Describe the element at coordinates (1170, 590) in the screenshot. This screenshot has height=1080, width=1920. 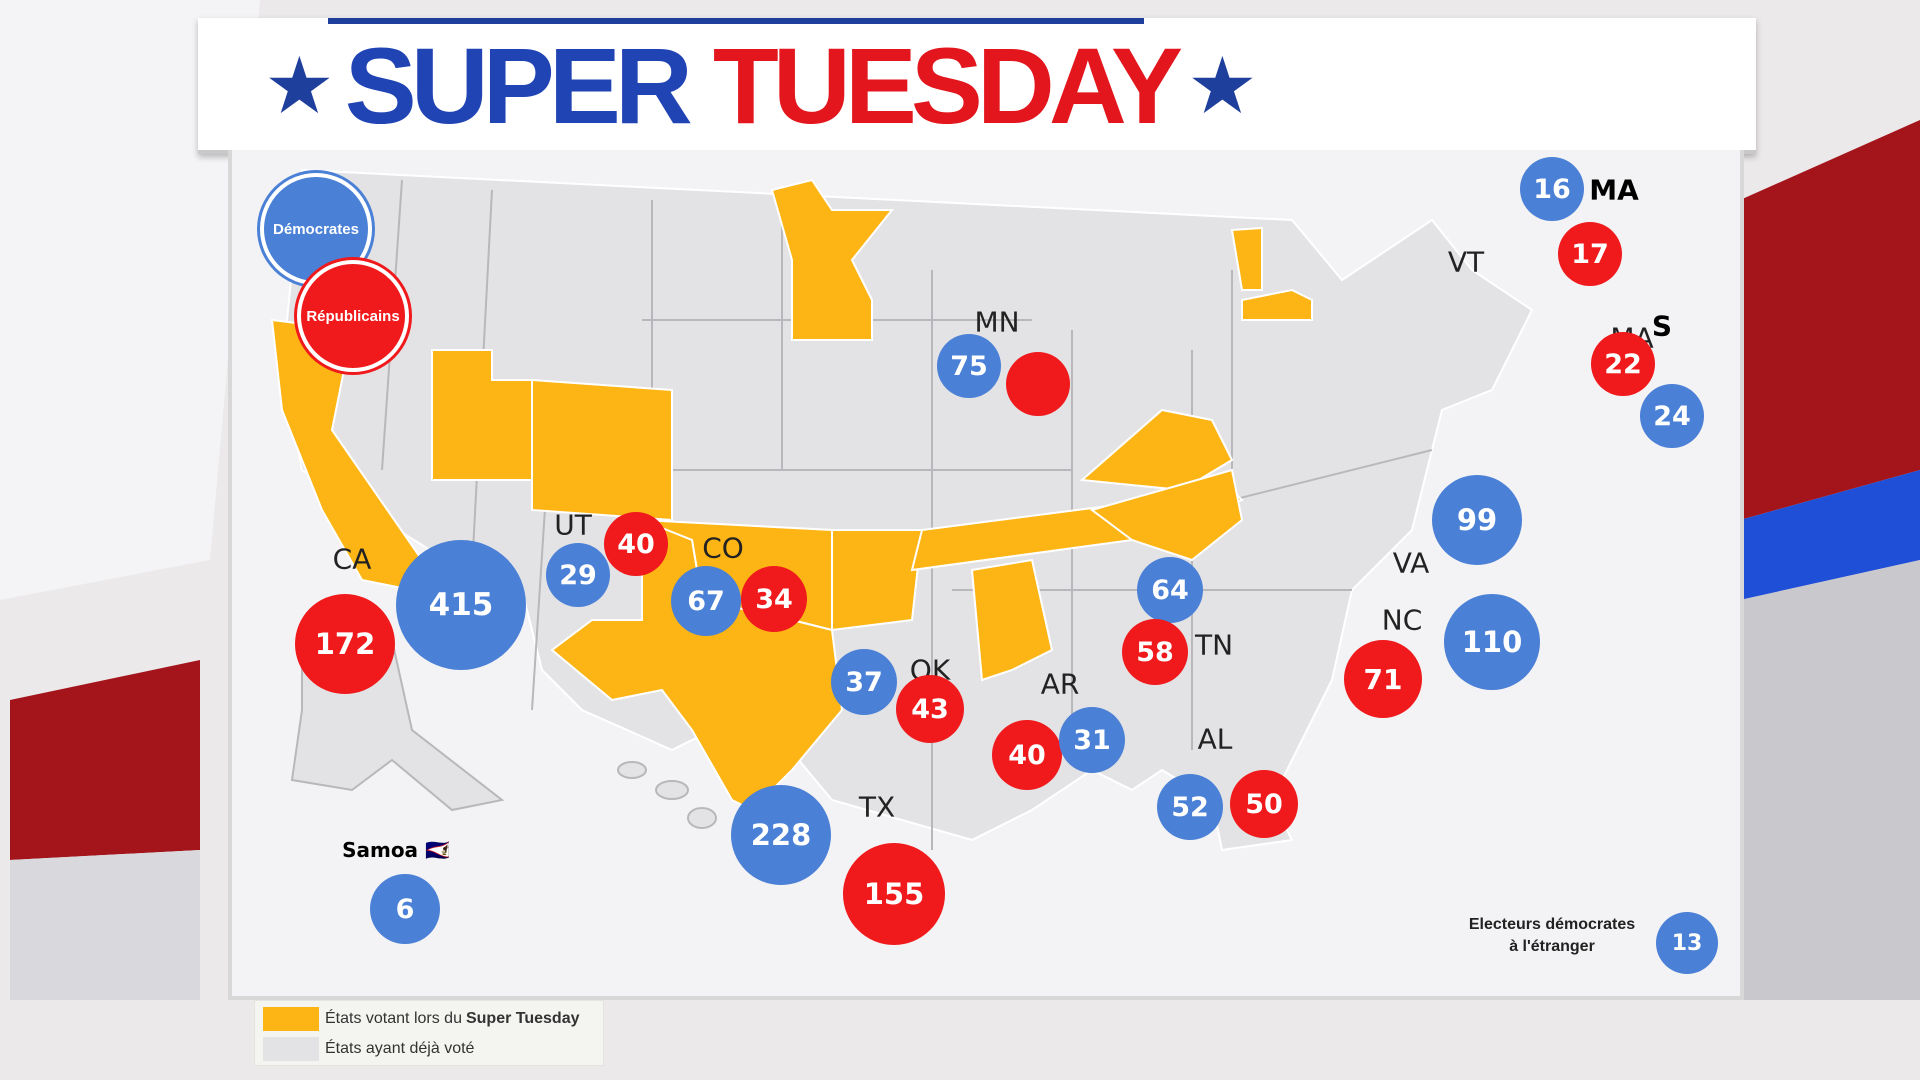
I see `delegates-tn-dem: 64` at that location.